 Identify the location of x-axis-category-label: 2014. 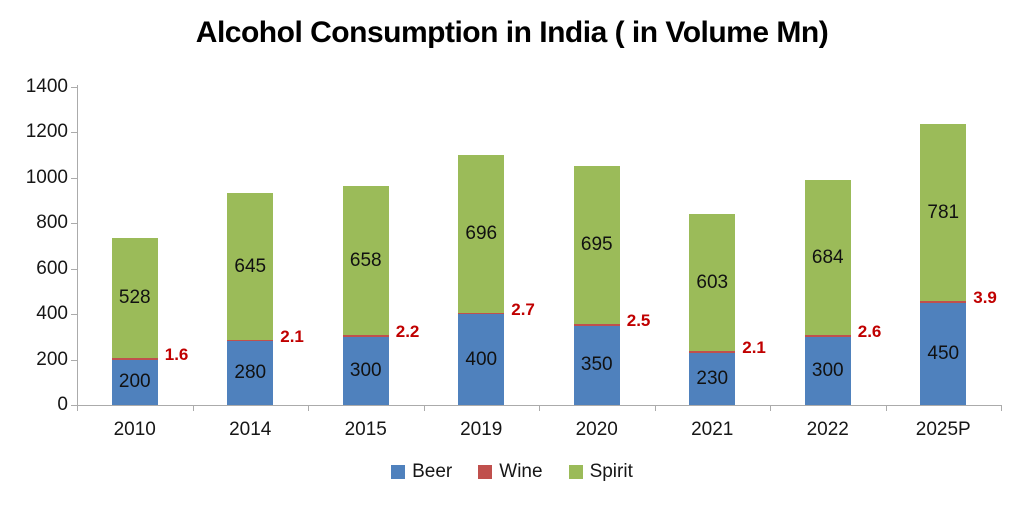
(250, 429).